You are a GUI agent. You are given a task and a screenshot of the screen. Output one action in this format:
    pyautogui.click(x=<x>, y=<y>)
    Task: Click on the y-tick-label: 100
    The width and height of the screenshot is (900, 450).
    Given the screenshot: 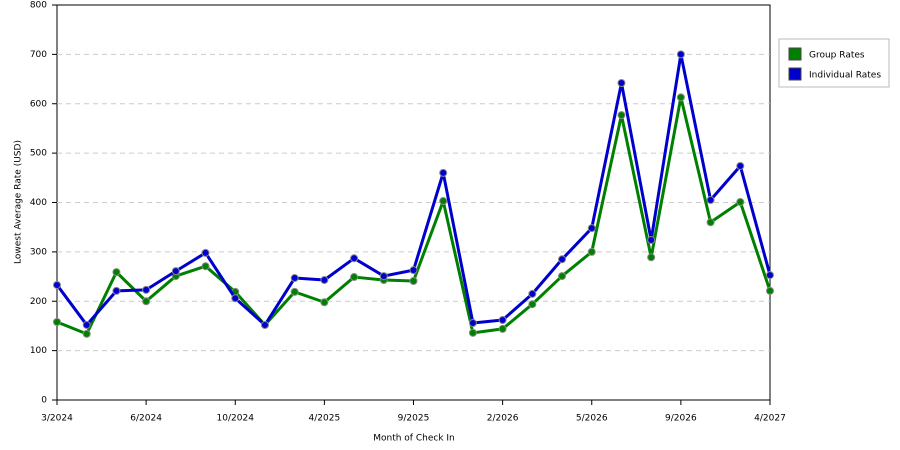 What is the action you would take?
    pyautogui.click(x=38, y=351)
    